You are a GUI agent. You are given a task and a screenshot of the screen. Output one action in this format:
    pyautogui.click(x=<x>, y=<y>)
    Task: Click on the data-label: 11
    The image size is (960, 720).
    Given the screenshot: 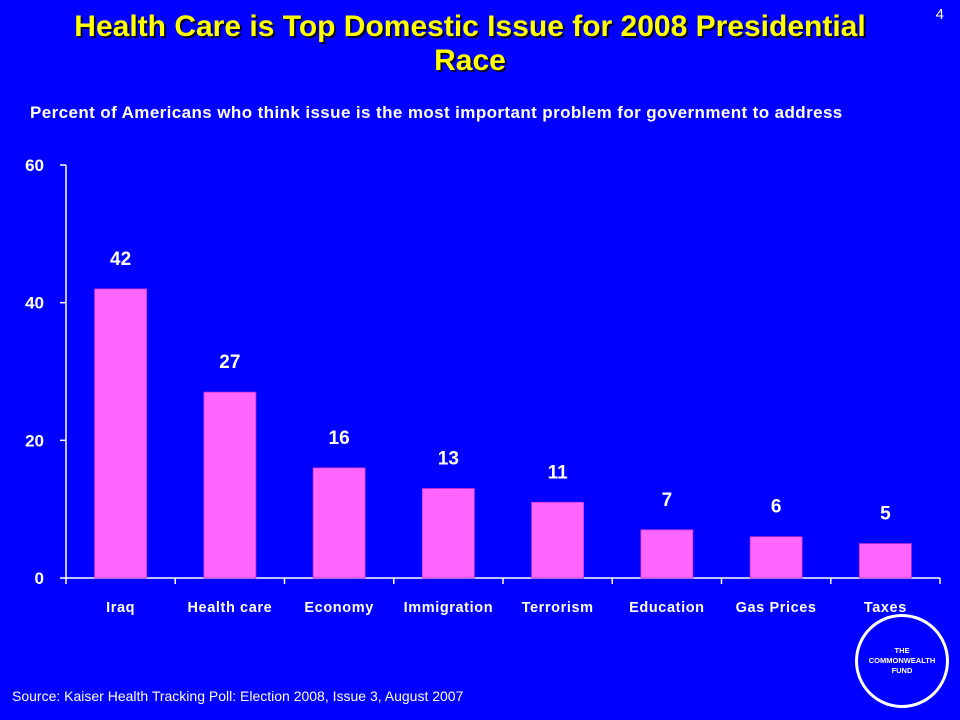 What is the action you would take?
    pyautogui.click(x=558, y=472)
    